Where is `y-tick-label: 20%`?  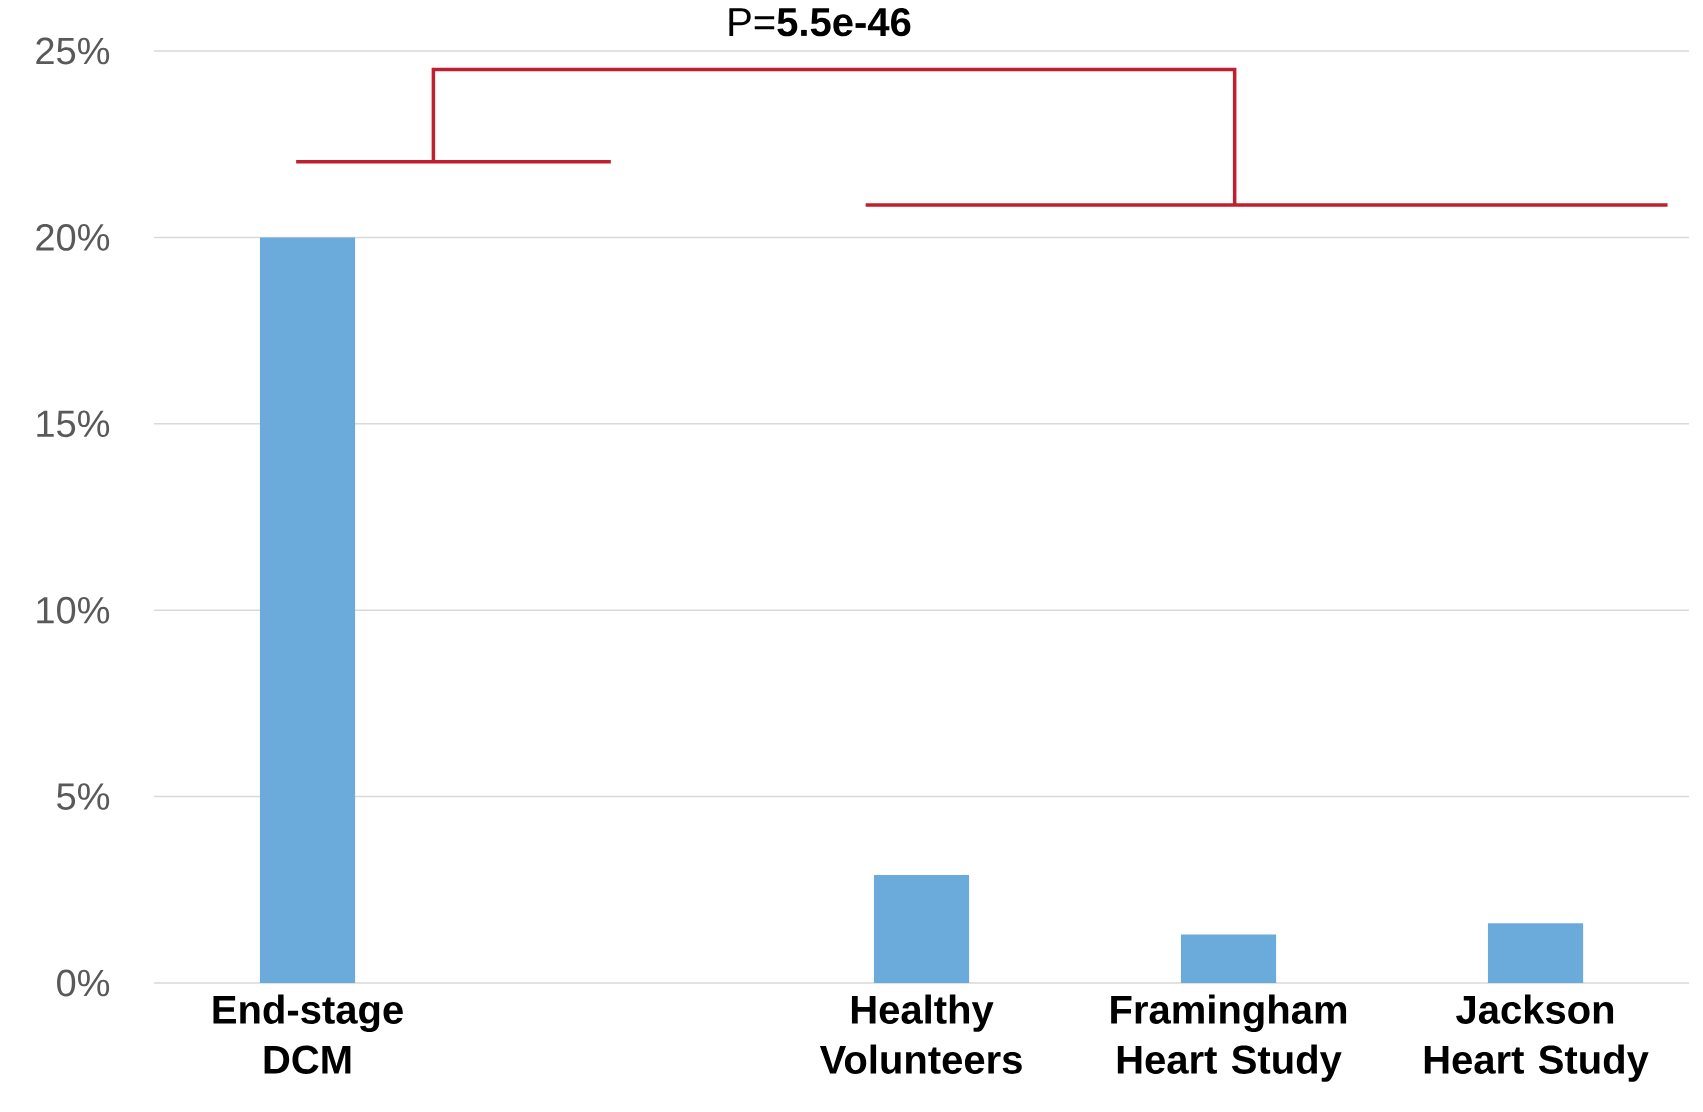
y-tick-label: 20% is located at coordinates (73, 237).